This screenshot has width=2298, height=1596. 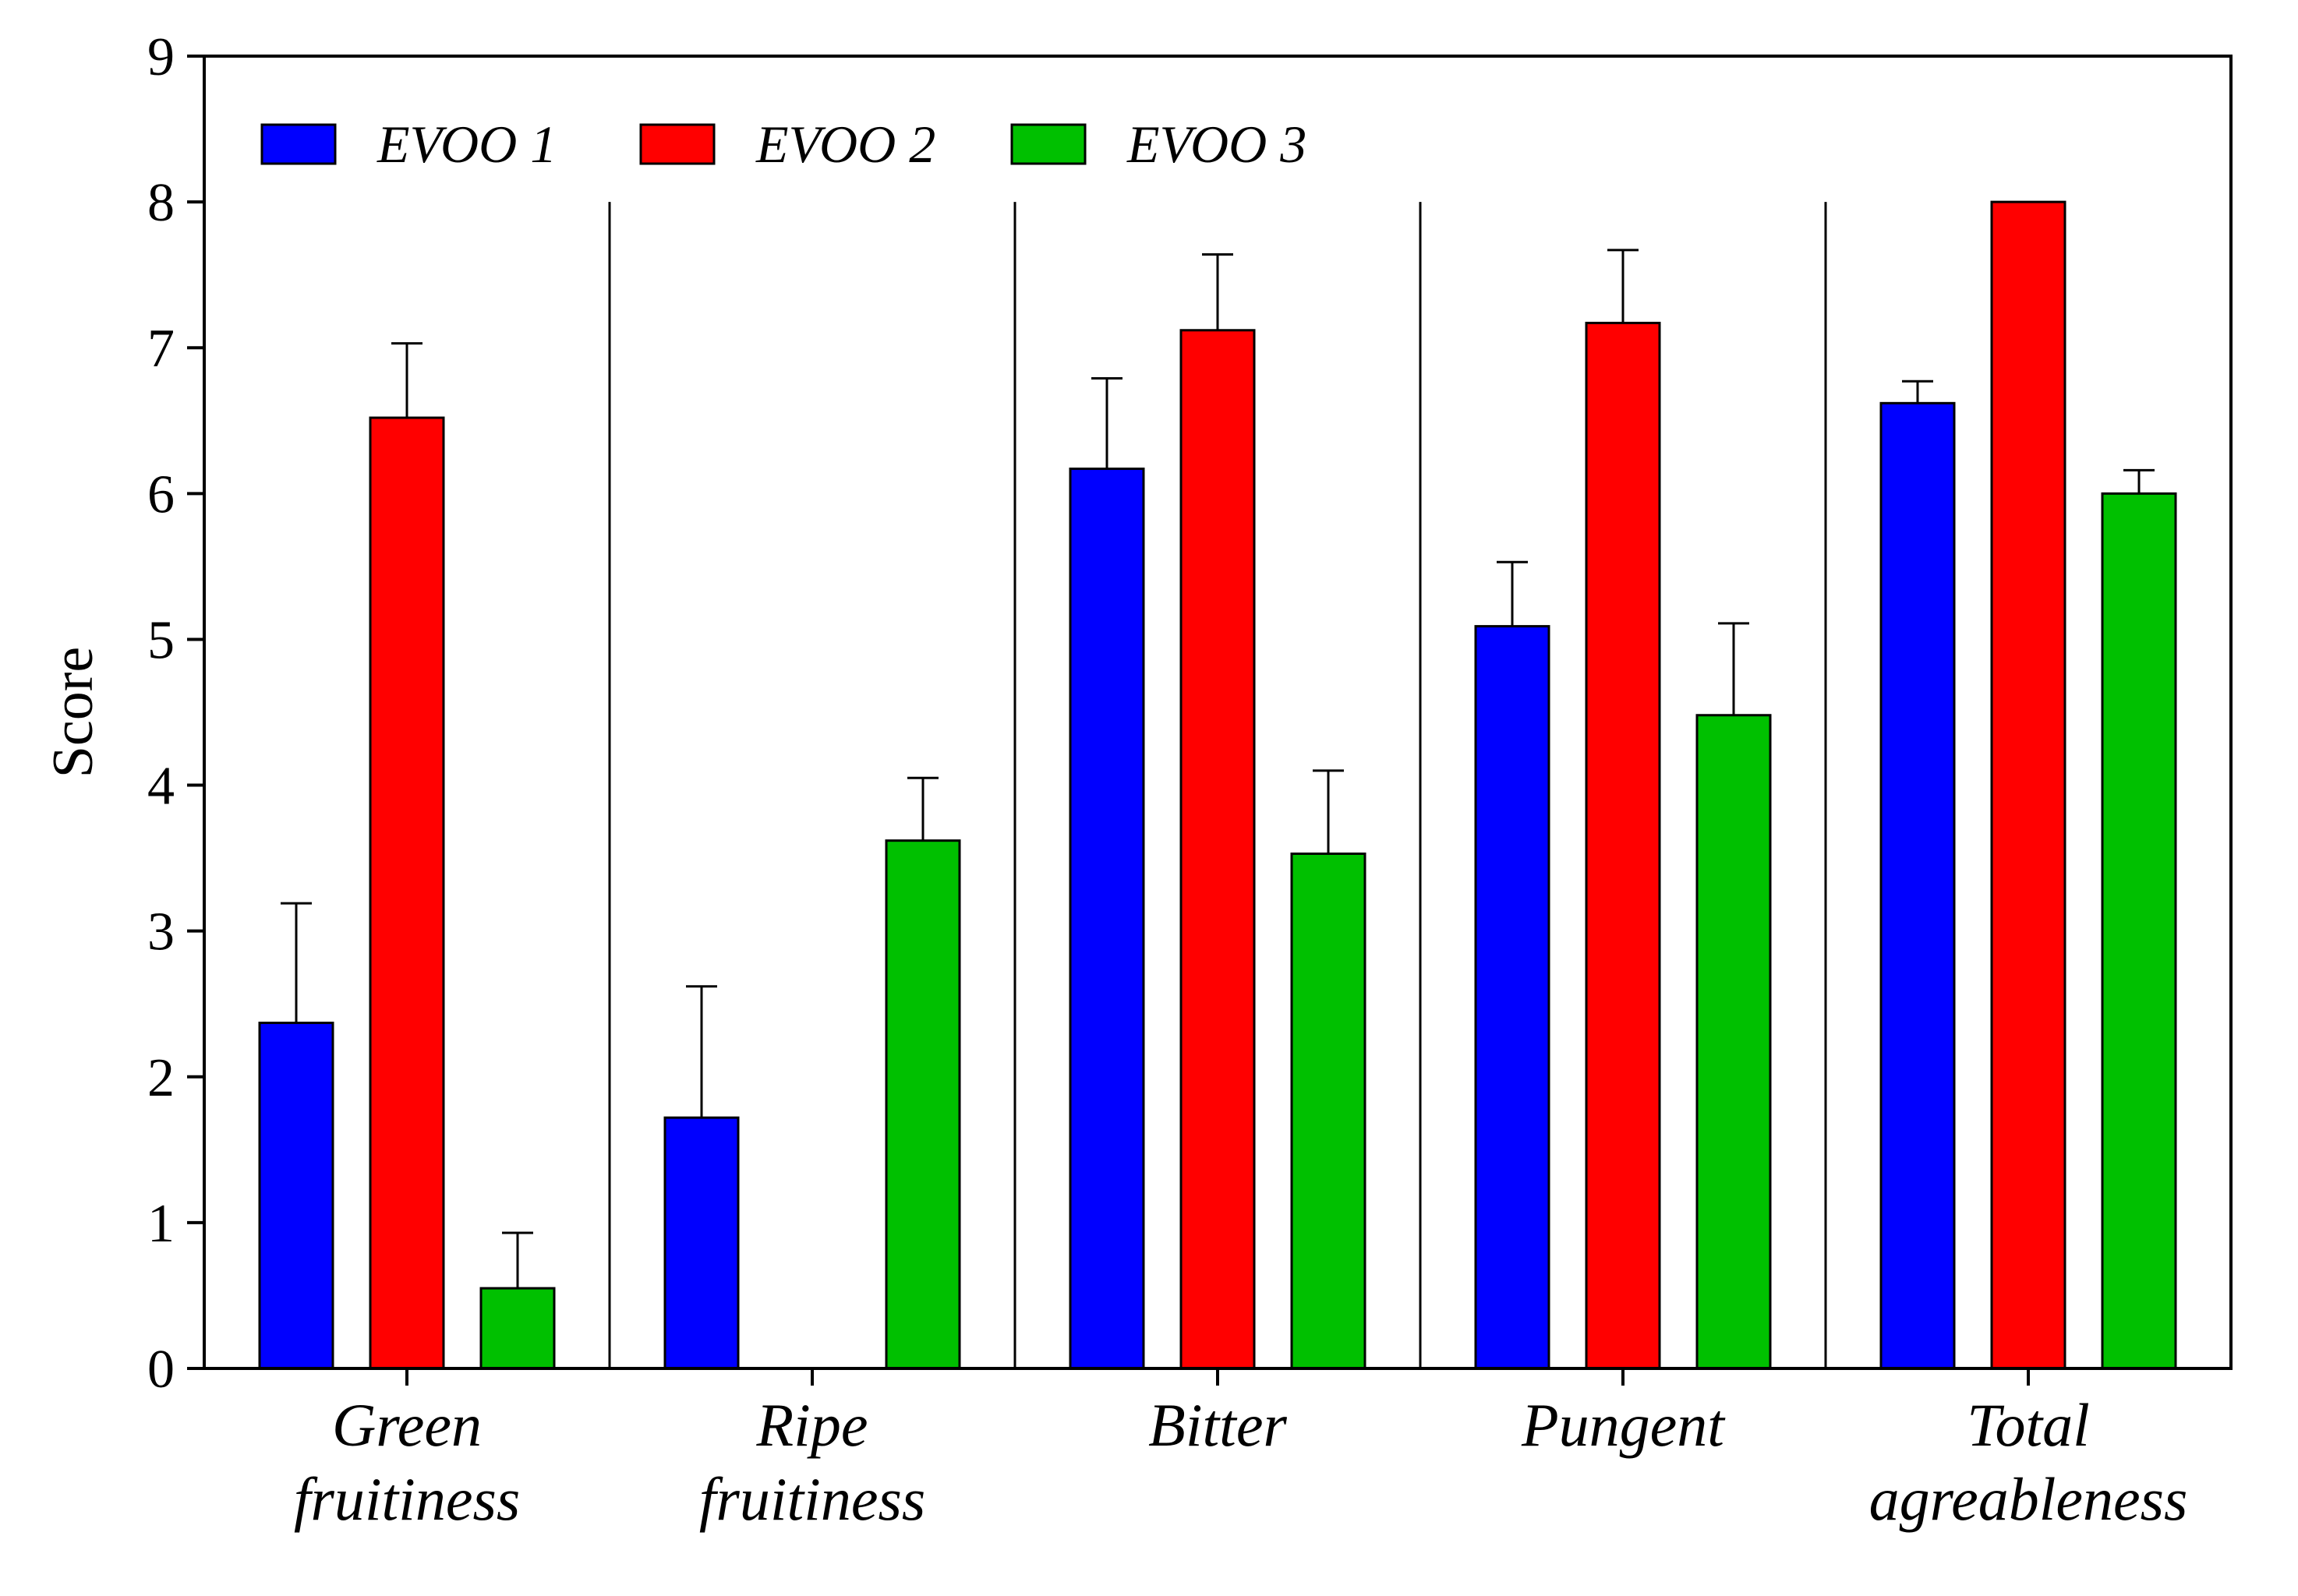 What do you see at coordinates (845, 144) in the screenshot?
I see `legend-label: EVOO 2` at bounding box center [845, 144].